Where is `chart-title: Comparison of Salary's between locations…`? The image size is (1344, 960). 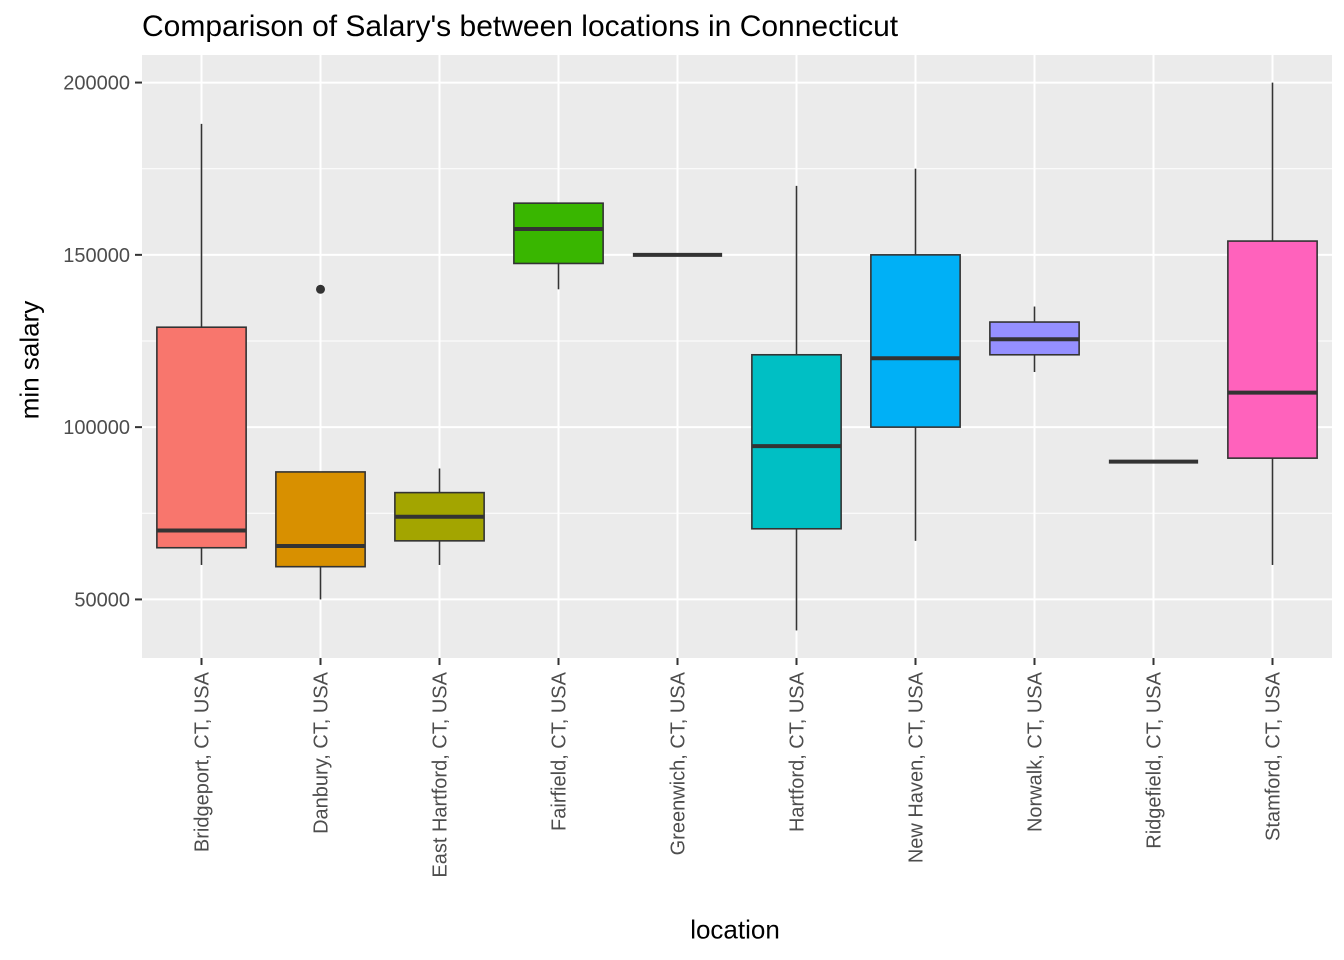 chart-title: Comparison of Salary's between locations… is located at coordinates (520, 26).